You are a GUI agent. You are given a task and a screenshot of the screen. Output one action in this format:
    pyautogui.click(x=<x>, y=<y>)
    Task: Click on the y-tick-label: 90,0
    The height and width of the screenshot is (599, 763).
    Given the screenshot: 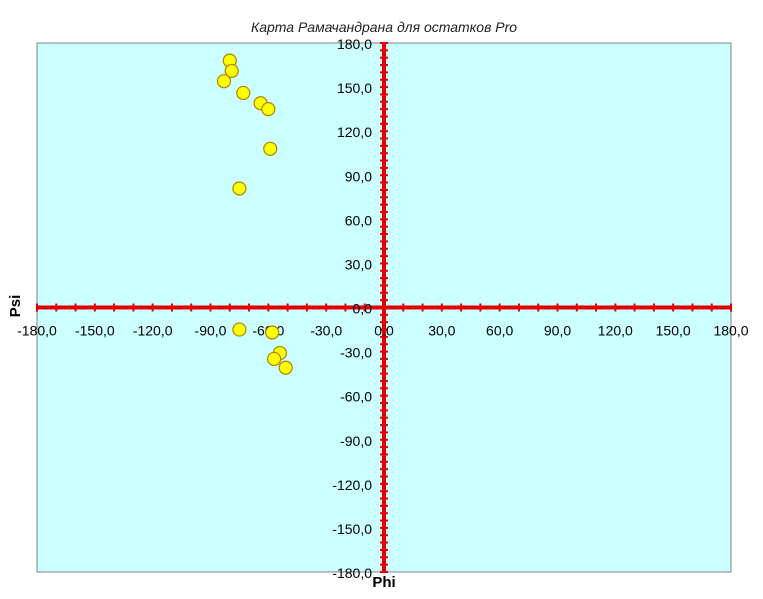 What is the action you would take?
    pyautogui.click(x=358, y=176)
    